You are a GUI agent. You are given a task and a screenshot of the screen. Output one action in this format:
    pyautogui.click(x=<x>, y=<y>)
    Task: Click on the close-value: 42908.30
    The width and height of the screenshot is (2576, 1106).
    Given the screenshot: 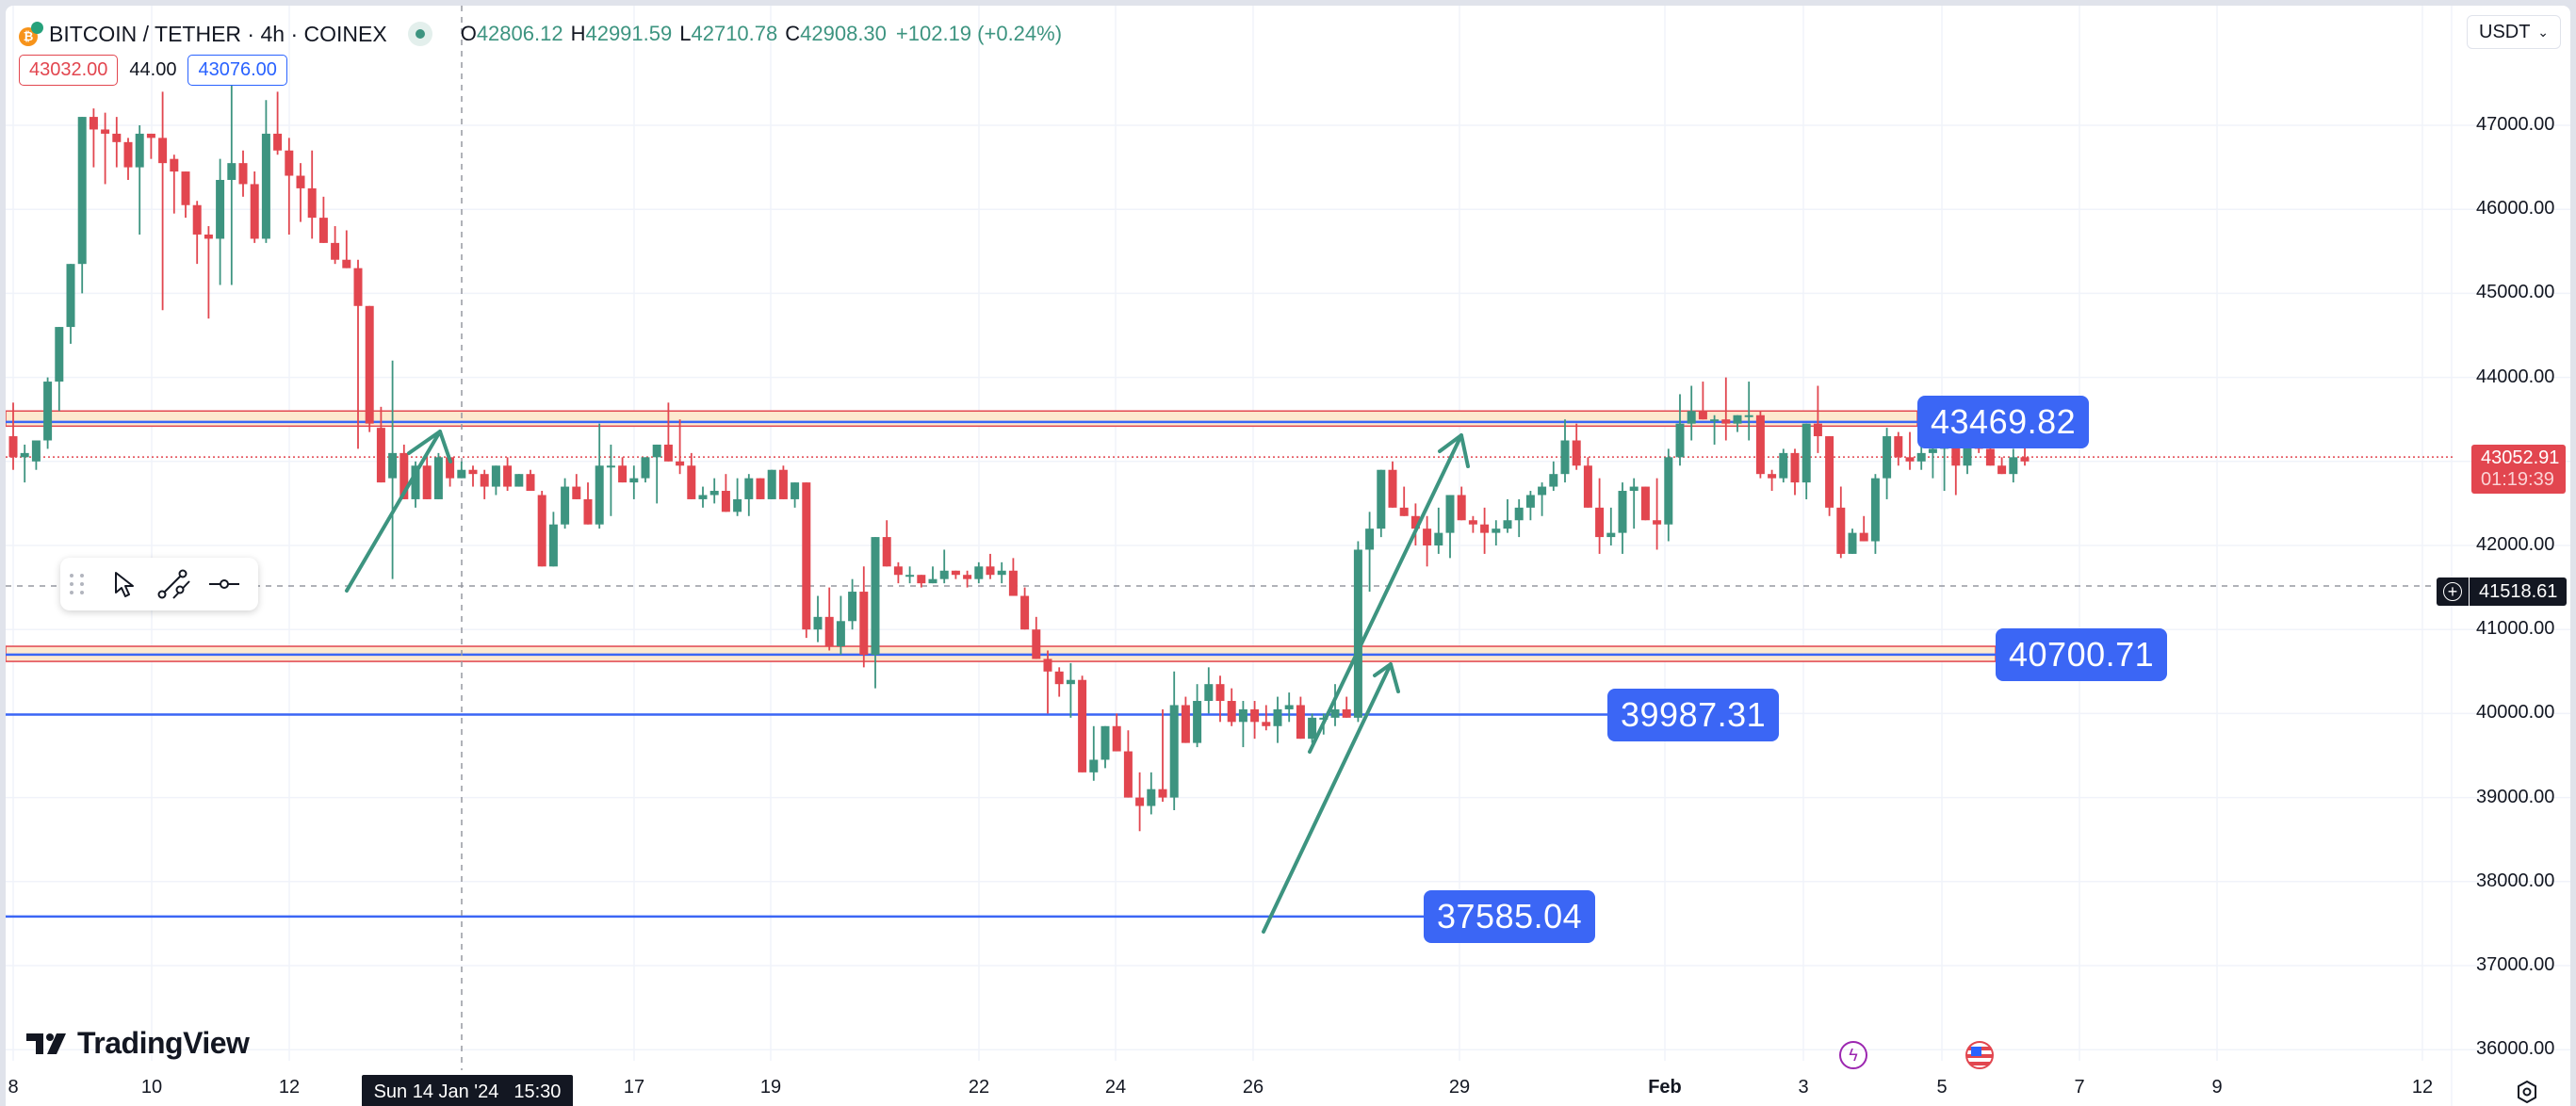 What is the action you would take?
    pyautogui.click(x=843, y=33)
    